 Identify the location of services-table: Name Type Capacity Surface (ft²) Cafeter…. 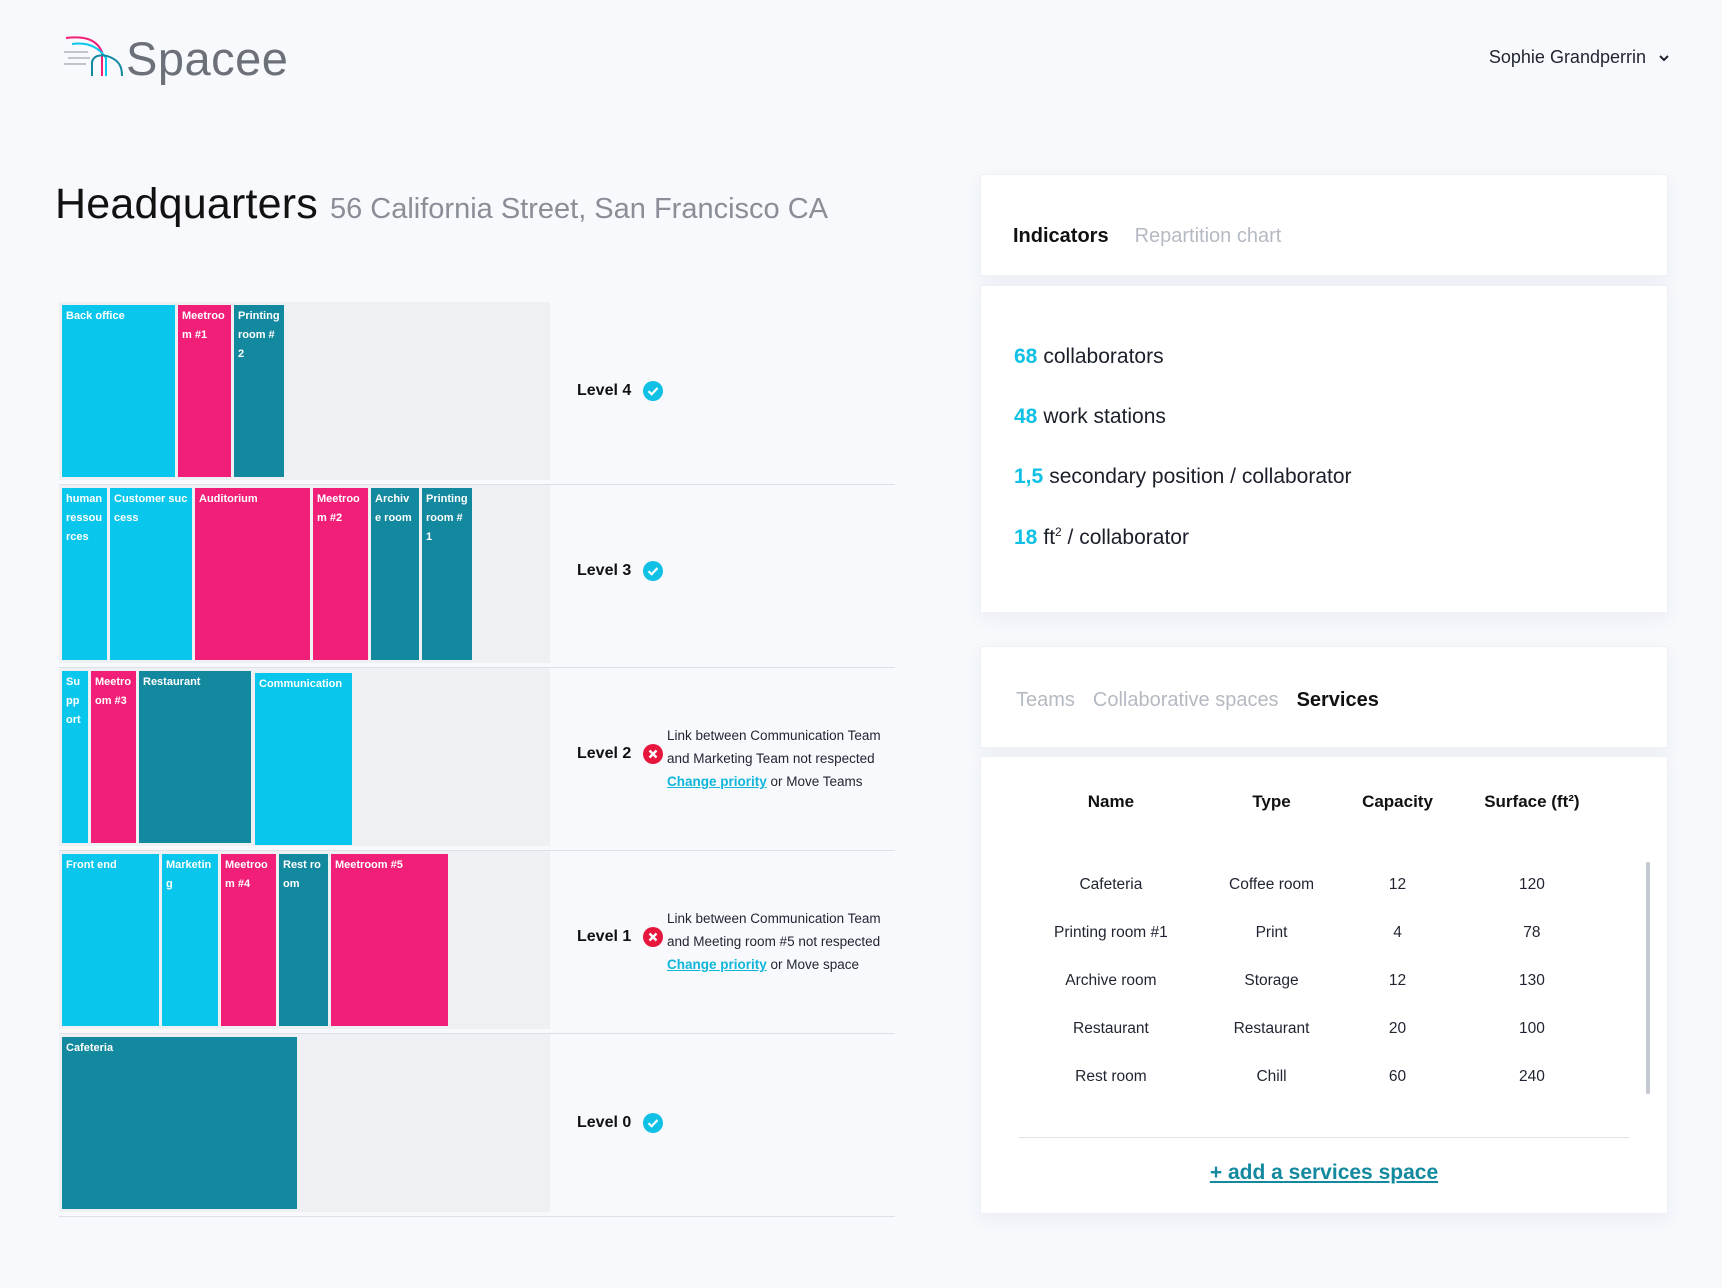
(1314, 944).